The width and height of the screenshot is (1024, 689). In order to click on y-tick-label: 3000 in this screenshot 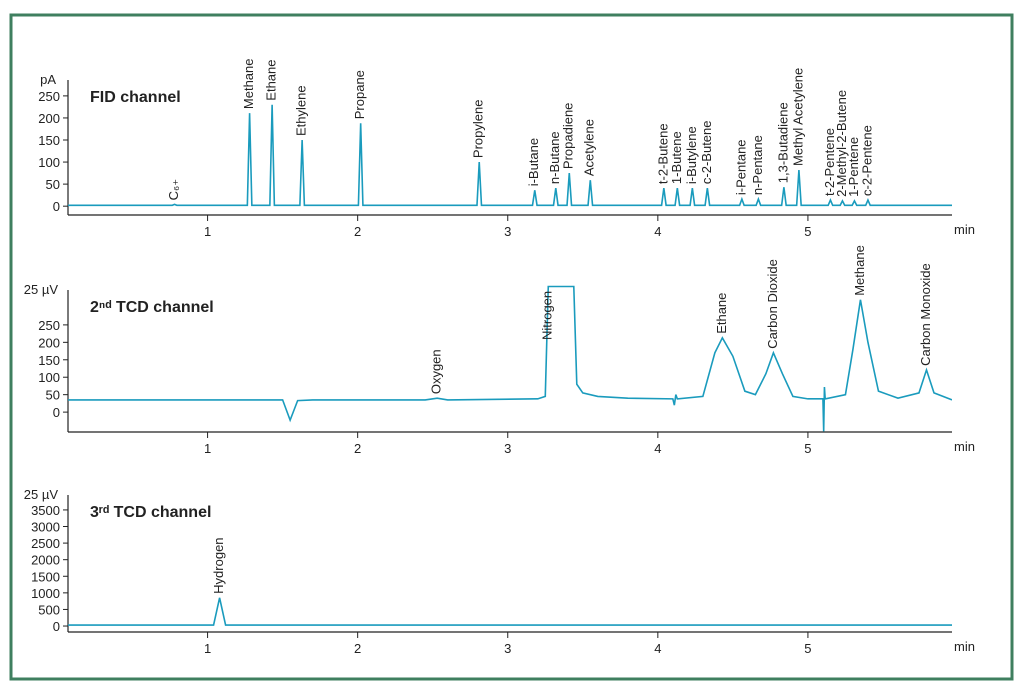, I will do `click(45, 527)`.